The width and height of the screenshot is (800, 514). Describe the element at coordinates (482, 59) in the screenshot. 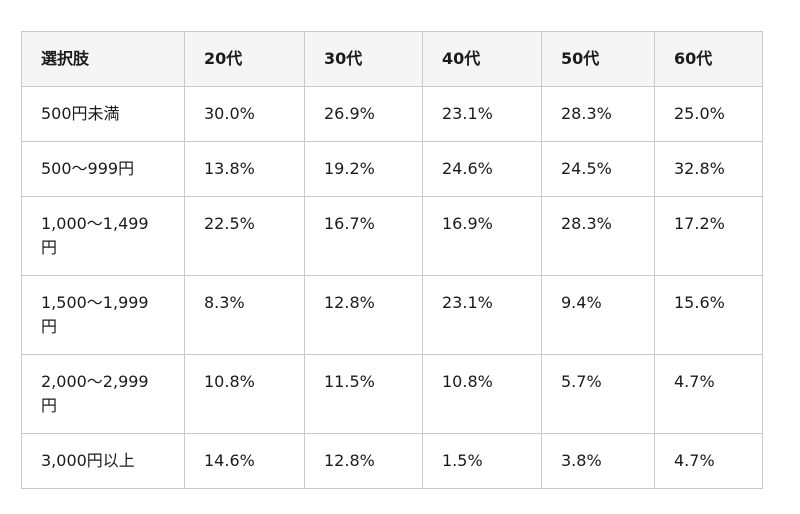

I see `column-header-40s: 40代` at that location.